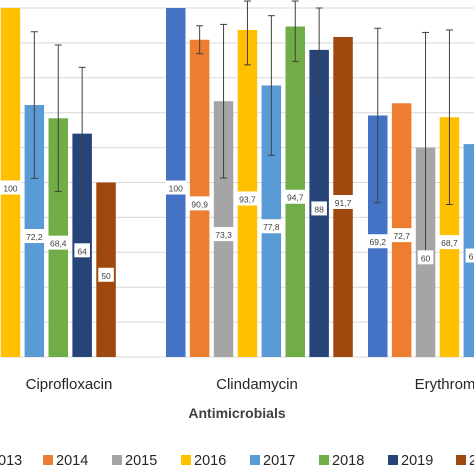 This screenshot has width=474, height=474. I want to click on data-label-text: 72,7, so click(401, 236).